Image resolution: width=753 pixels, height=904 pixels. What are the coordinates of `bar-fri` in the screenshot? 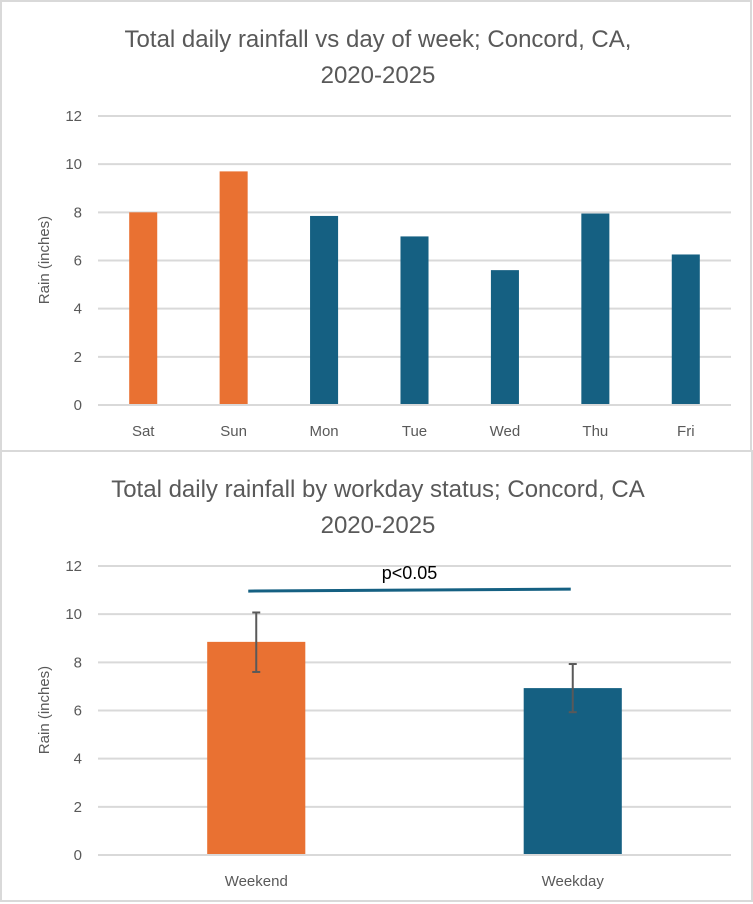 It's located at (685, 329).